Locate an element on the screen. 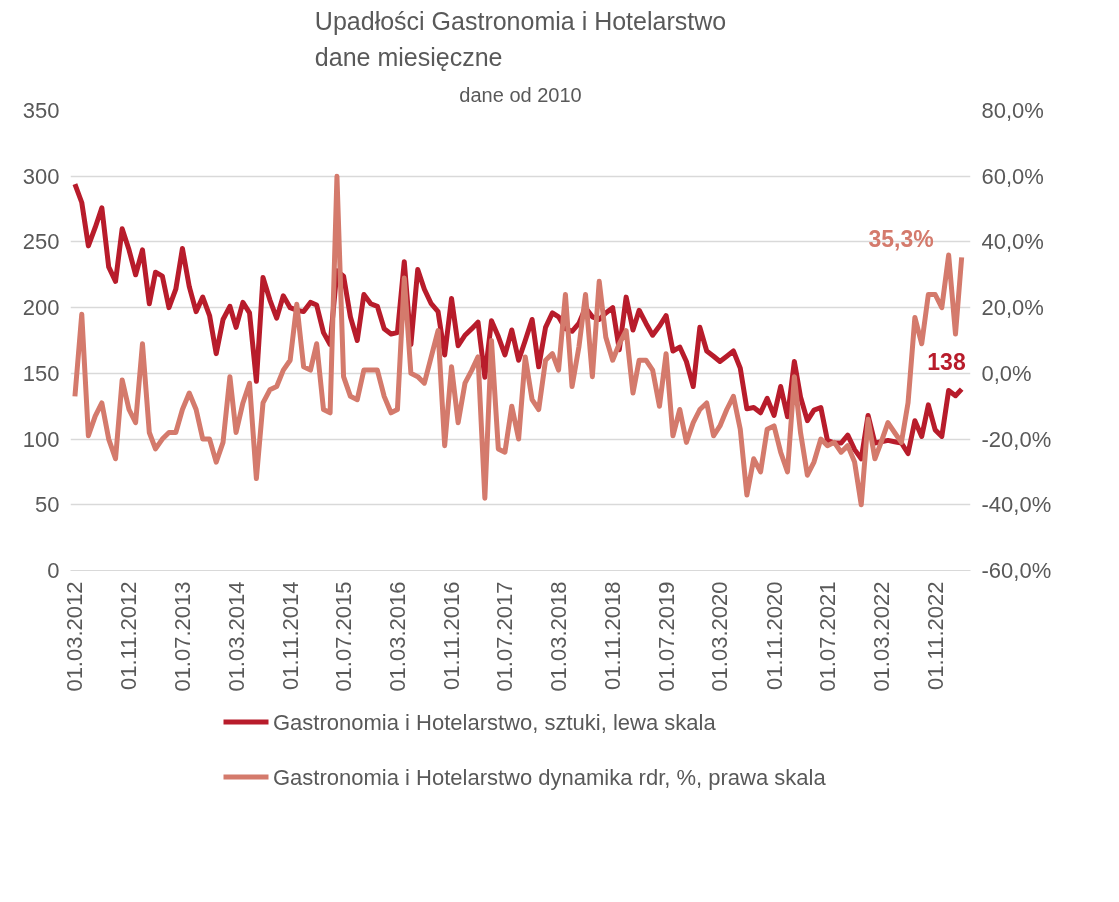 The height and width of the screenshot is (902, 1119). y2-tick-label: 0,0% is located at coordinates (1006, 373).